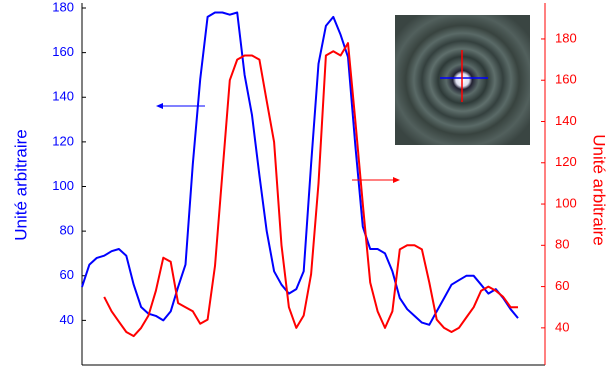 This screenshot has height=370, width=613. What do you see at coordinates (562, 244) in the screenshot?
I see `y2-tick-label: 80` at bounding box center [562, 244].